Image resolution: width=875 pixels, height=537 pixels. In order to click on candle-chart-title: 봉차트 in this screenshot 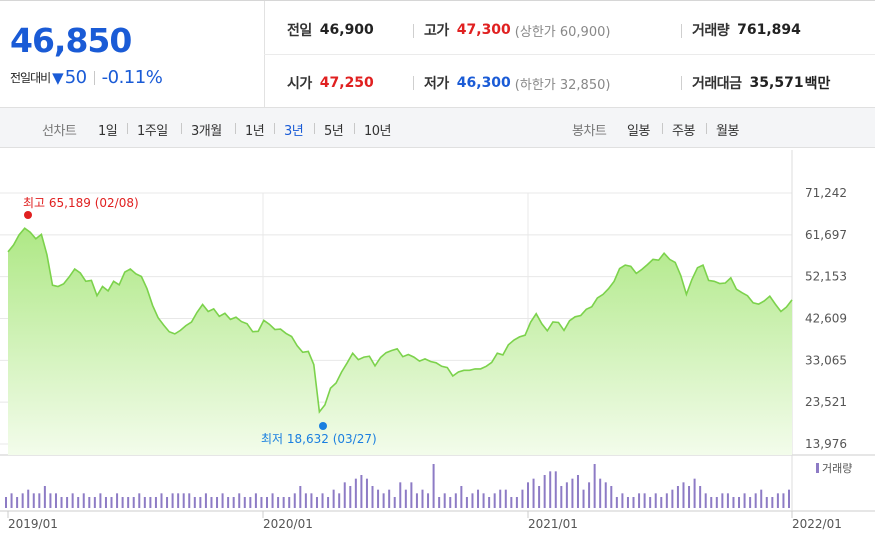, I will do `click(589, 131)`.